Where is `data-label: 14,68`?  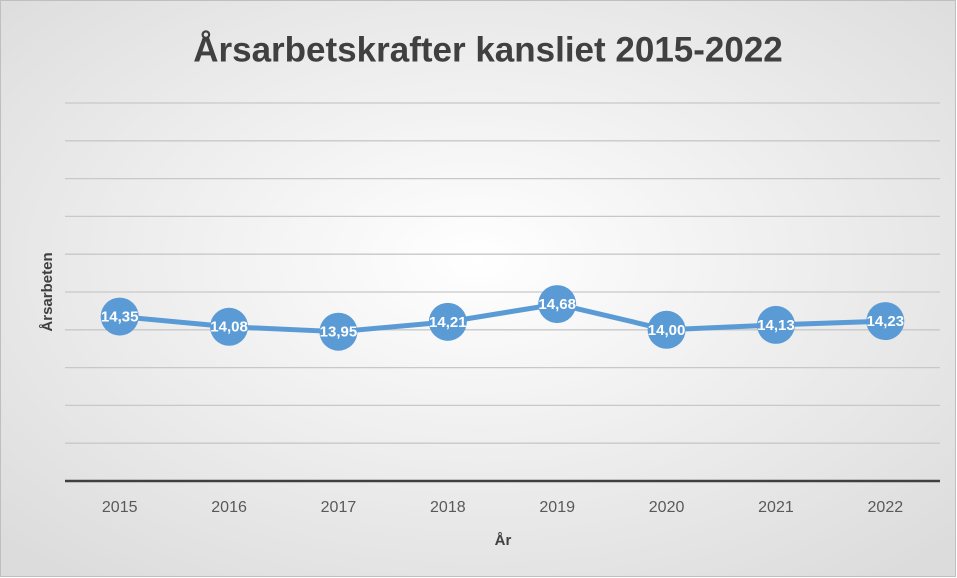 data-label: 14,68 is located at coordinates (557, 304).